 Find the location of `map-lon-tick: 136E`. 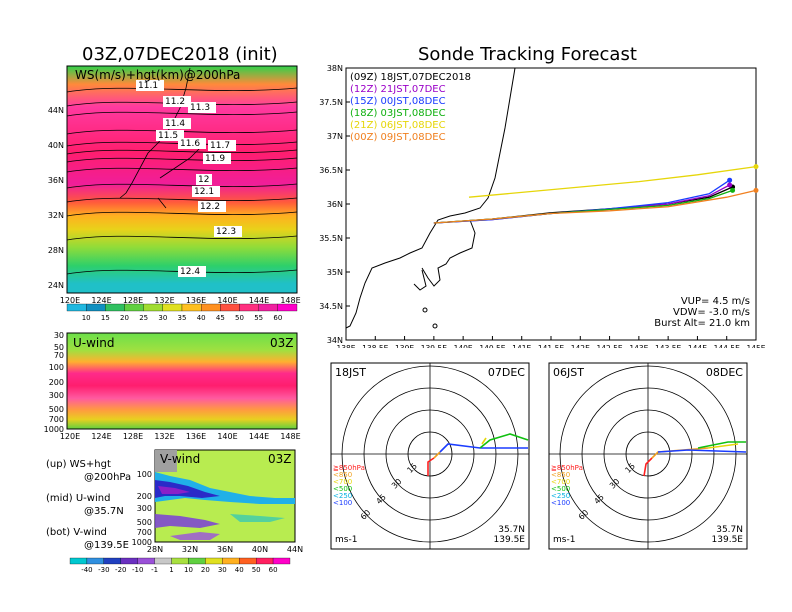

map-lon-tick: 136E is located at coordinates (196, 300).